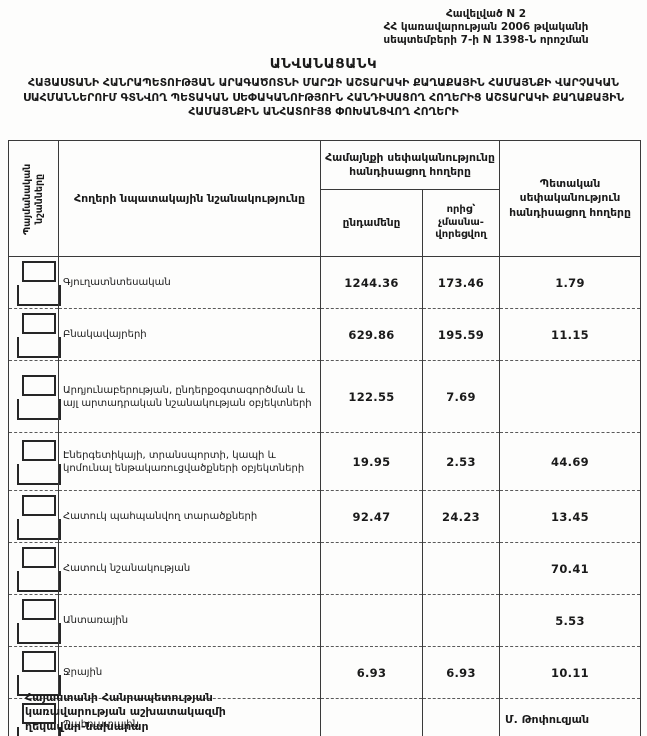  Describe the element at coordinates (461, 334) in the screenshot. I see `non-privatizable-value: 195.59` at that location.